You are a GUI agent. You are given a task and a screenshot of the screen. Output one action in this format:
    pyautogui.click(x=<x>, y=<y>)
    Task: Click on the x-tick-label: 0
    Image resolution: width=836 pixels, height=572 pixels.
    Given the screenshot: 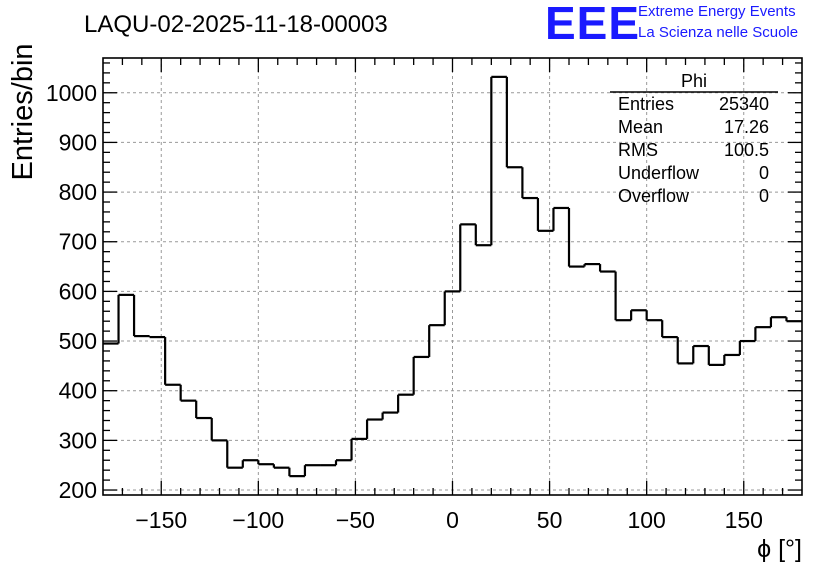 What is the action you would take?
    pyautogui.click(x=452, y=520)
    